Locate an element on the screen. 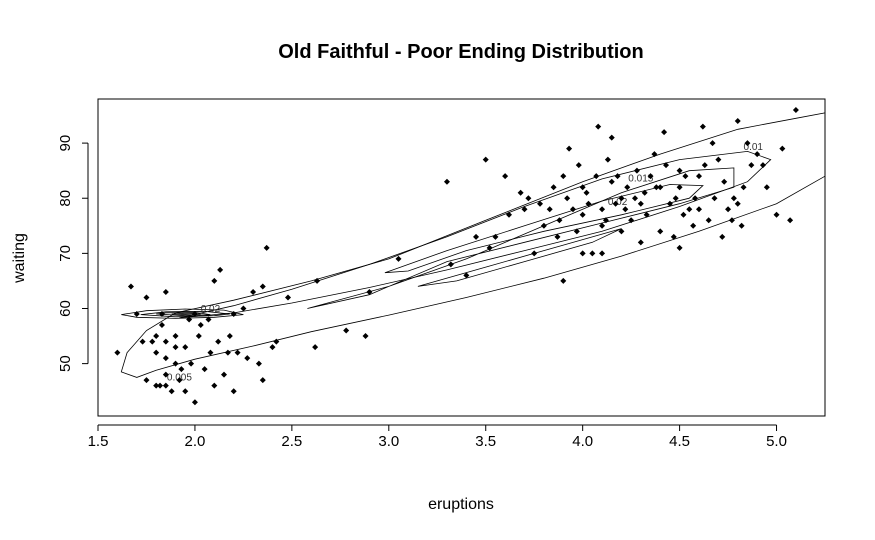 The image size is (875, 540). contour-label: 0.015 is located at coordinates (640, 178).